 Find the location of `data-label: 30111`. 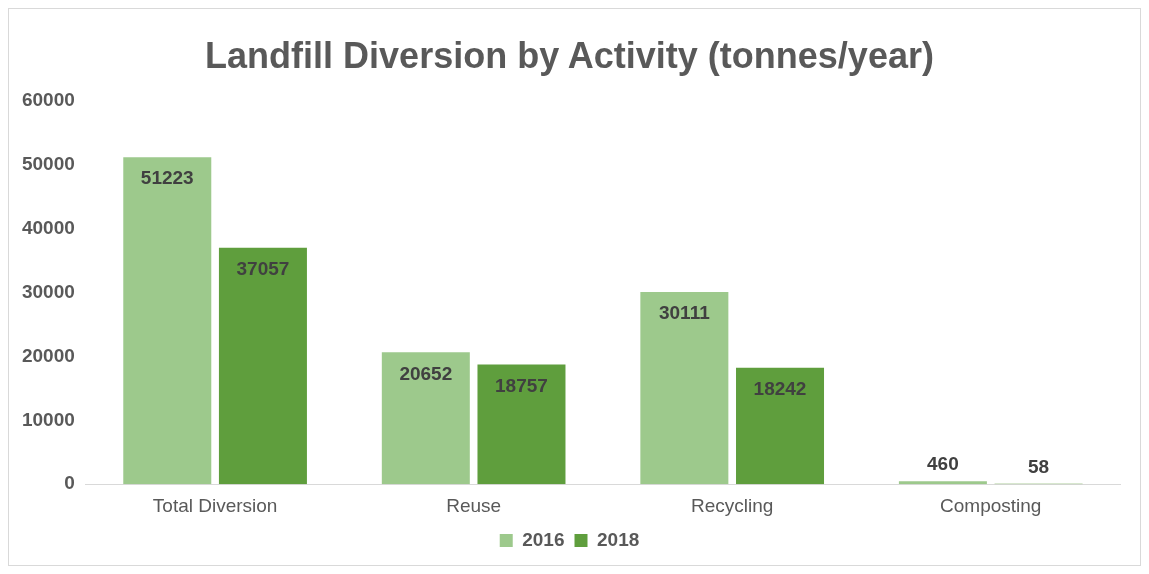

data-label: 30111 is located at coordinates (684, 313).